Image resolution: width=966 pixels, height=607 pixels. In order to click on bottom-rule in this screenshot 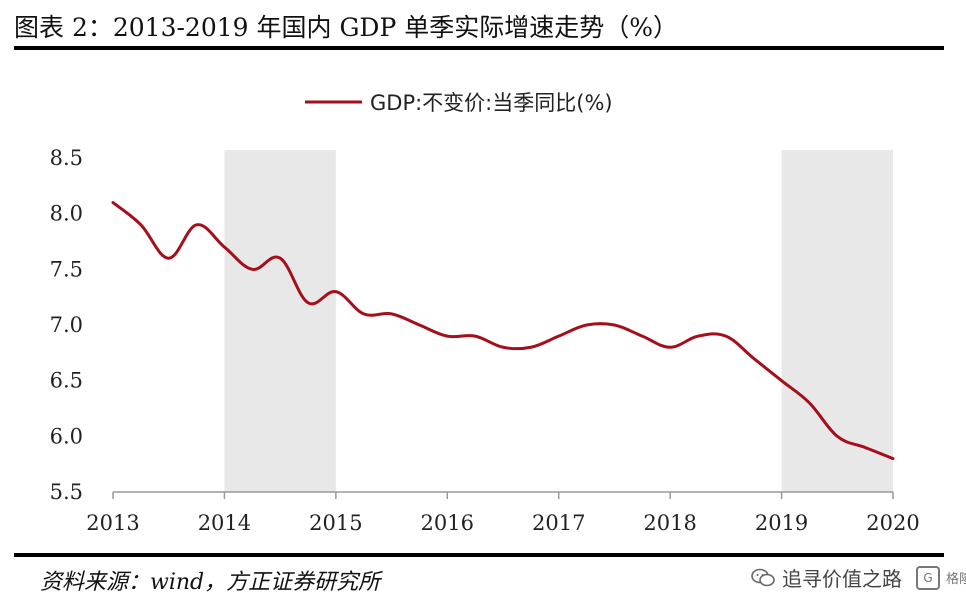, I will do `click(479, 555)`.